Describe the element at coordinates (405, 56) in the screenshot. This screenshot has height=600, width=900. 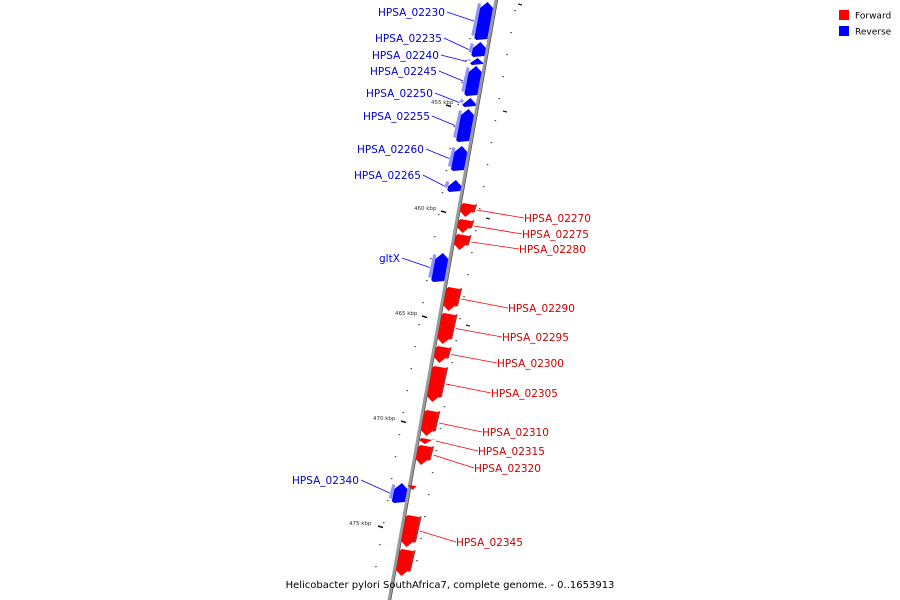
I see `gene-label: HPSA_02240` at that location.